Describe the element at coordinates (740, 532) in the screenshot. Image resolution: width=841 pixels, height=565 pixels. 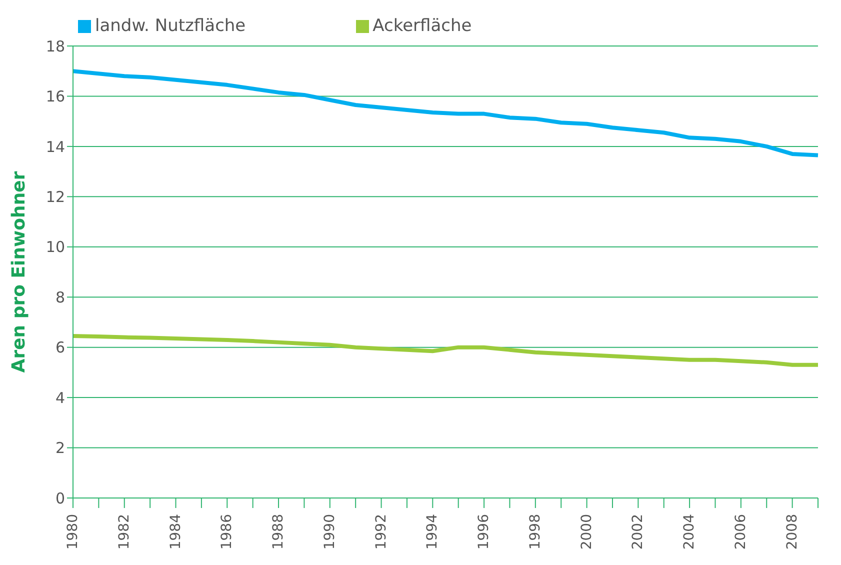
I see `x-tick-label: 2006` at that location.